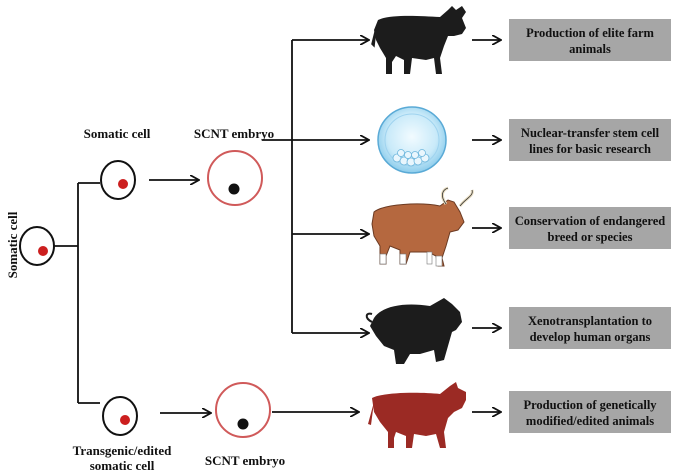 The width and height of the screenshot is (685, 475). What do you see at coordinates (37, 246) in the screenshot?
I see `somatic-cell-origin` at bounding box center [37, 246].